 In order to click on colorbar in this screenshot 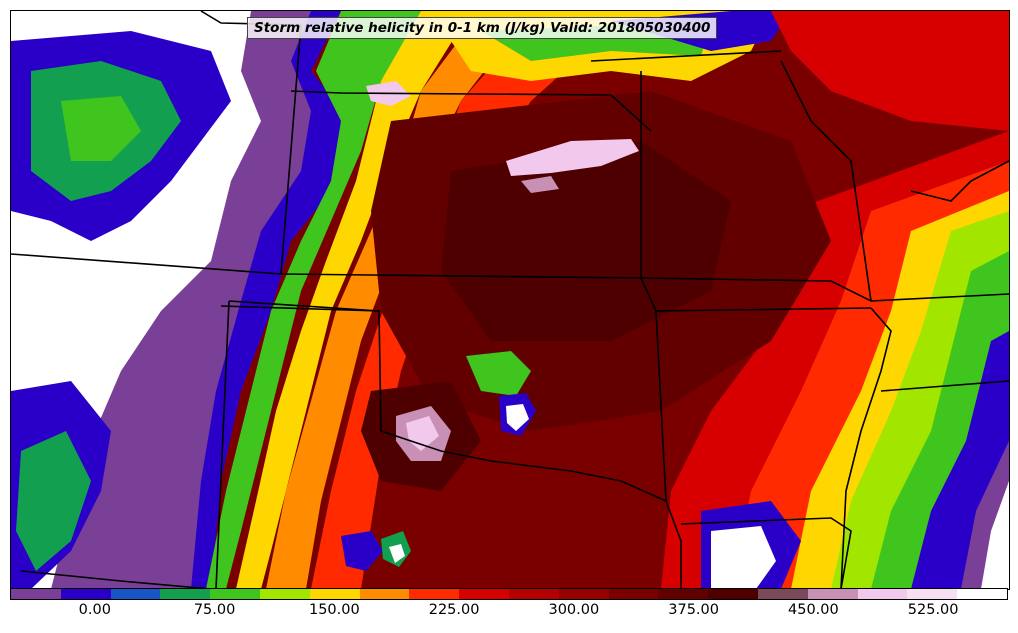, I will do `click(509, 594)`.